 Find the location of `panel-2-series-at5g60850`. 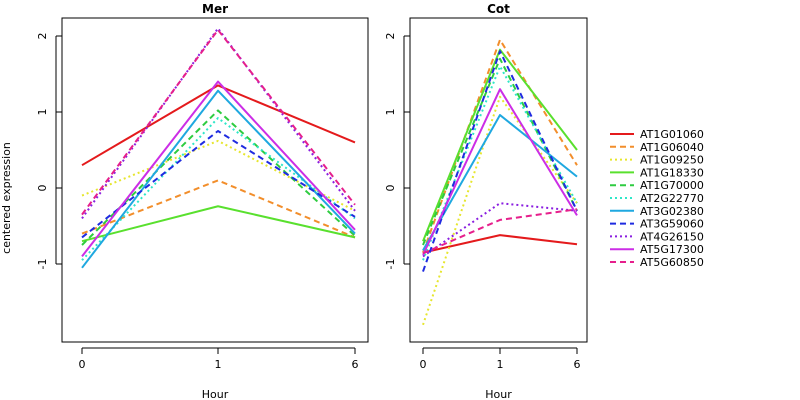

panel-2-series-at5g60850 is located at coordinates (500, 231).